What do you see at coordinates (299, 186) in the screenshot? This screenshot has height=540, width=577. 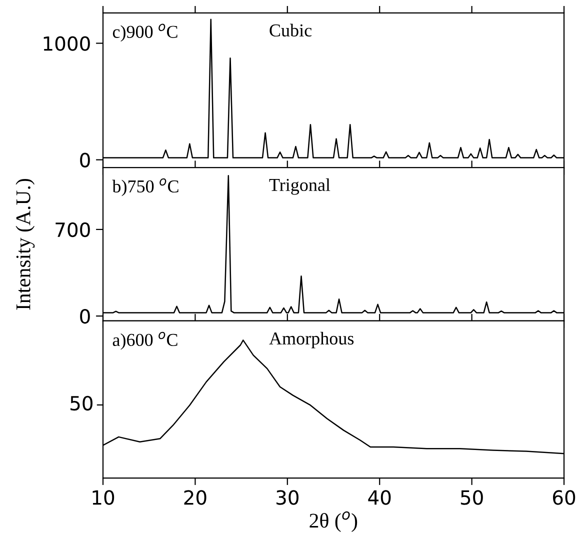 I see `annotation: Trigonal` at bounding box center [299, 186].